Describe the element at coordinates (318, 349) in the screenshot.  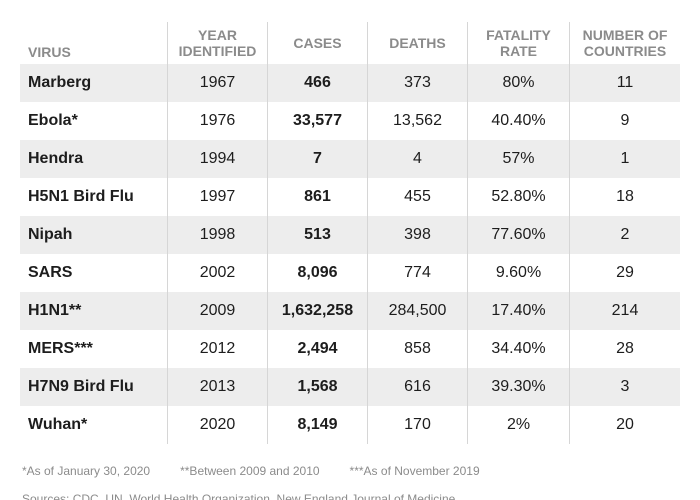
I see `cell-cases: 2,494` at that location.